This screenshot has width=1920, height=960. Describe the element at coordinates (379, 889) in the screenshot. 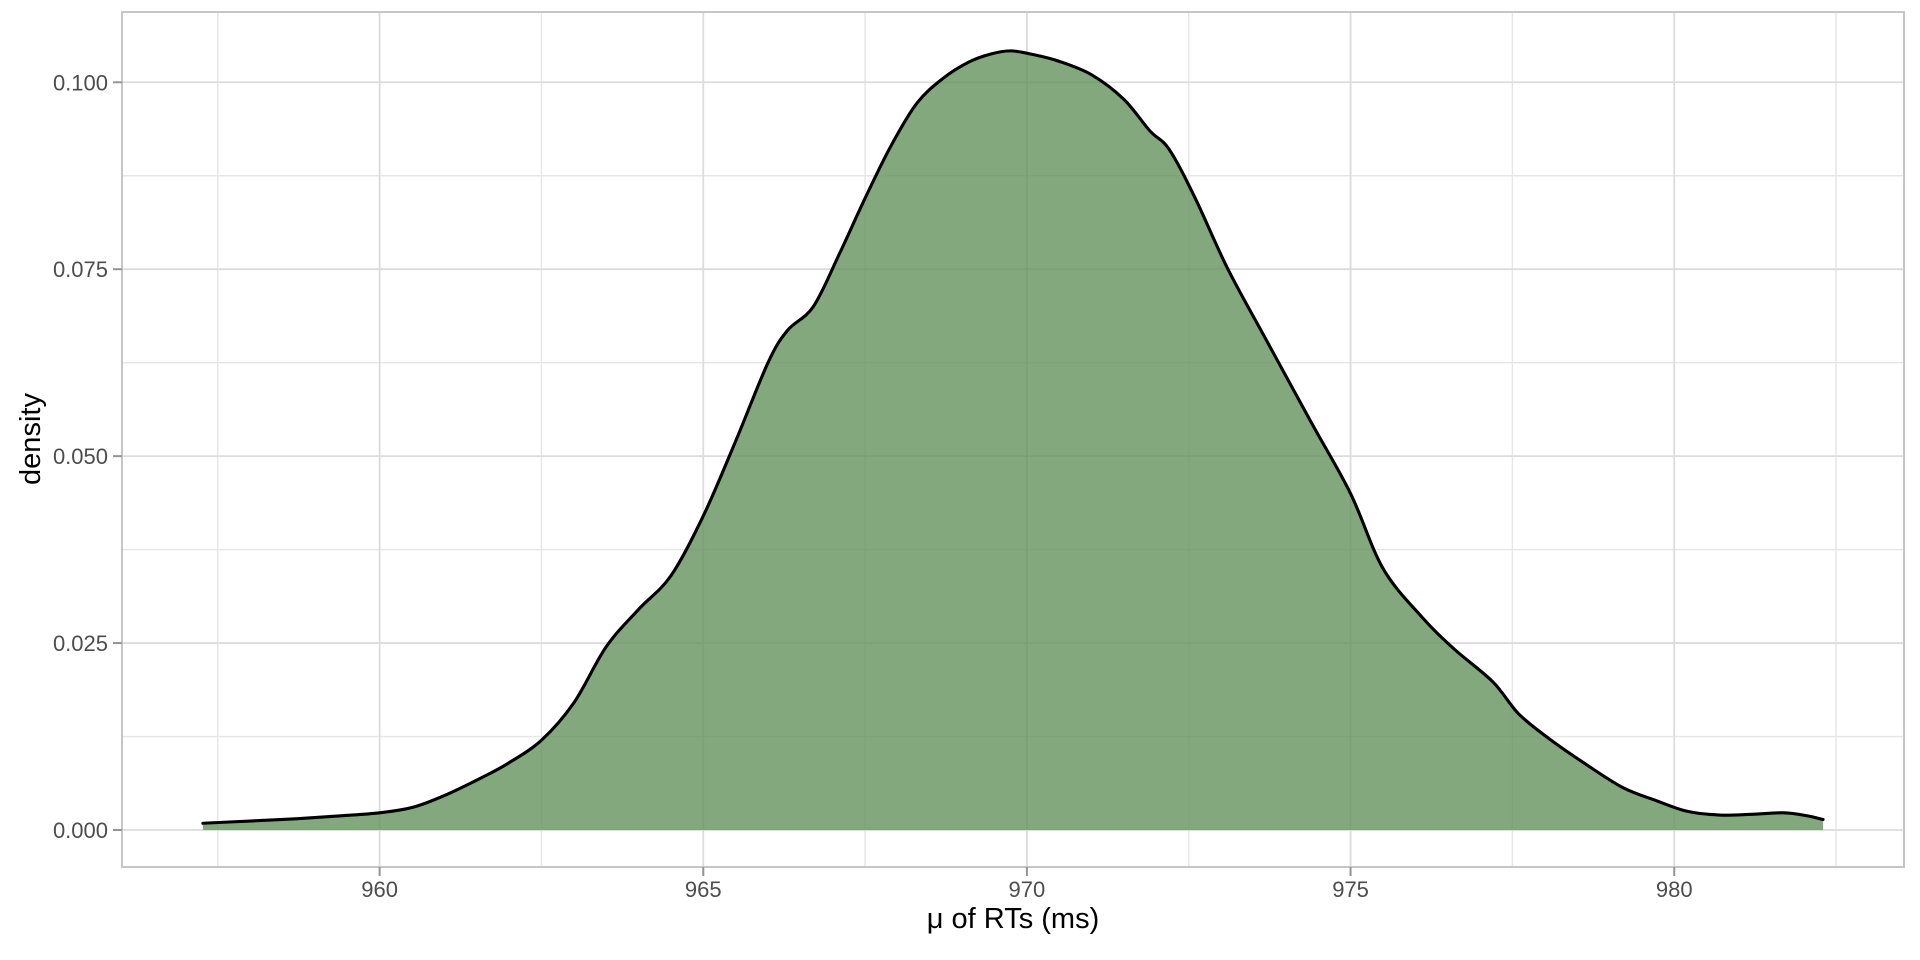

I see `x-tick-label: 960` at that location.